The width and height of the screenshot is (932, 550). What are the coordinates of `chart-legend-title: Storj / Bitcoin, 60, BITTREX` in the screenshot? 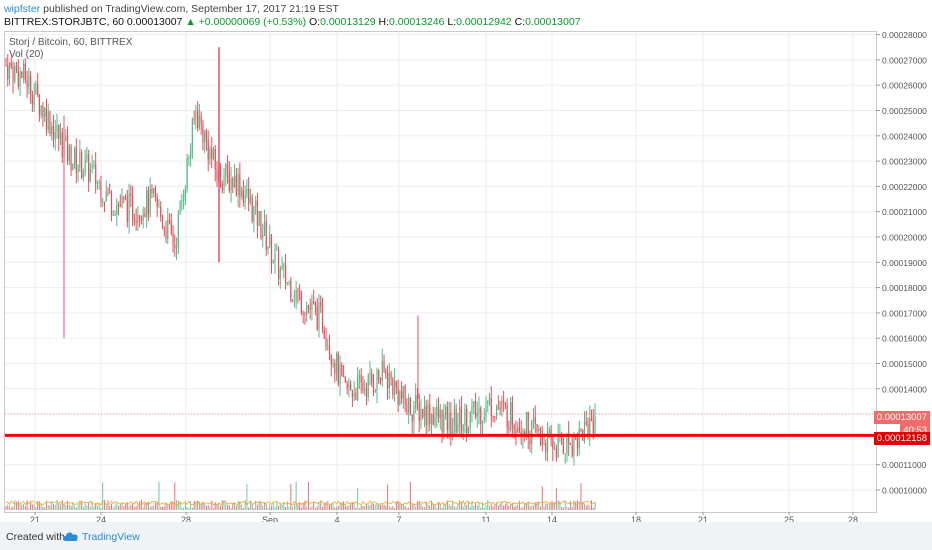 It's located at (71, 42).